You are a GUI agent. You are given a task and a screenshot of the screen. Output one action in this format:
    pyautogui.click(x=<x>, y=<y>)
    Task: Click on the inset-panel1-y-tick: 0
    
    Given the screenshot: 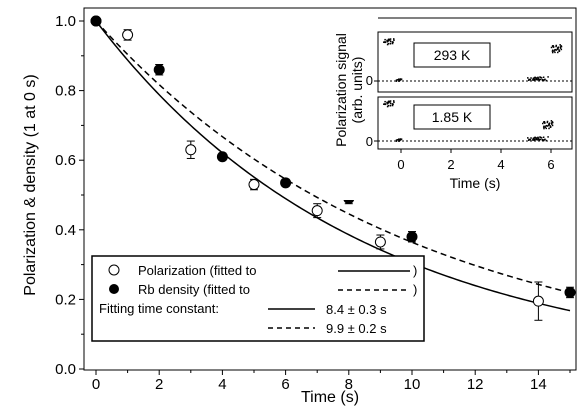 What is the action you would take?
    pyautogui.click(x=369, y=80)
    